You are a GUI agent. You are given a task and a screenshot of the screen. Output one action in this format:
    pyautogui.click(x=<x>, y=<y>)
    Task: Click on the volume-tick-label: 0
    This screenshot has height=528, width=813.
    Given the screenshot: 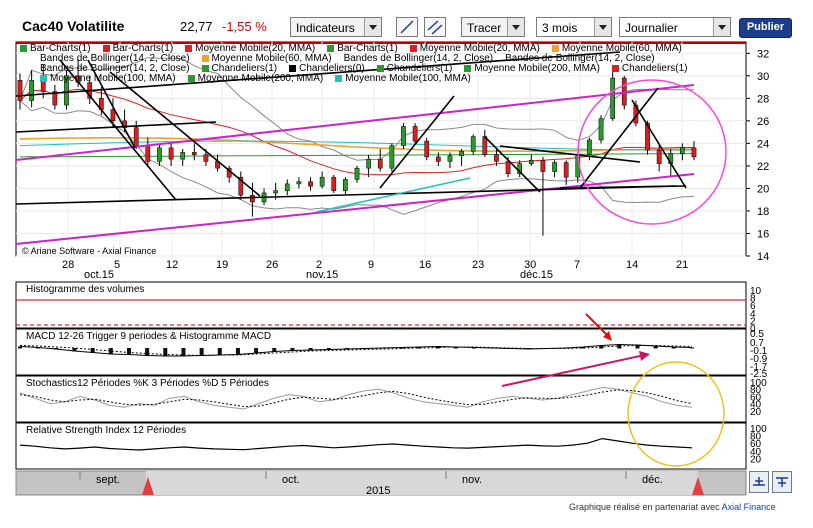 What is the action you would take?
    pyautogui.click(x=753, y=329)
    